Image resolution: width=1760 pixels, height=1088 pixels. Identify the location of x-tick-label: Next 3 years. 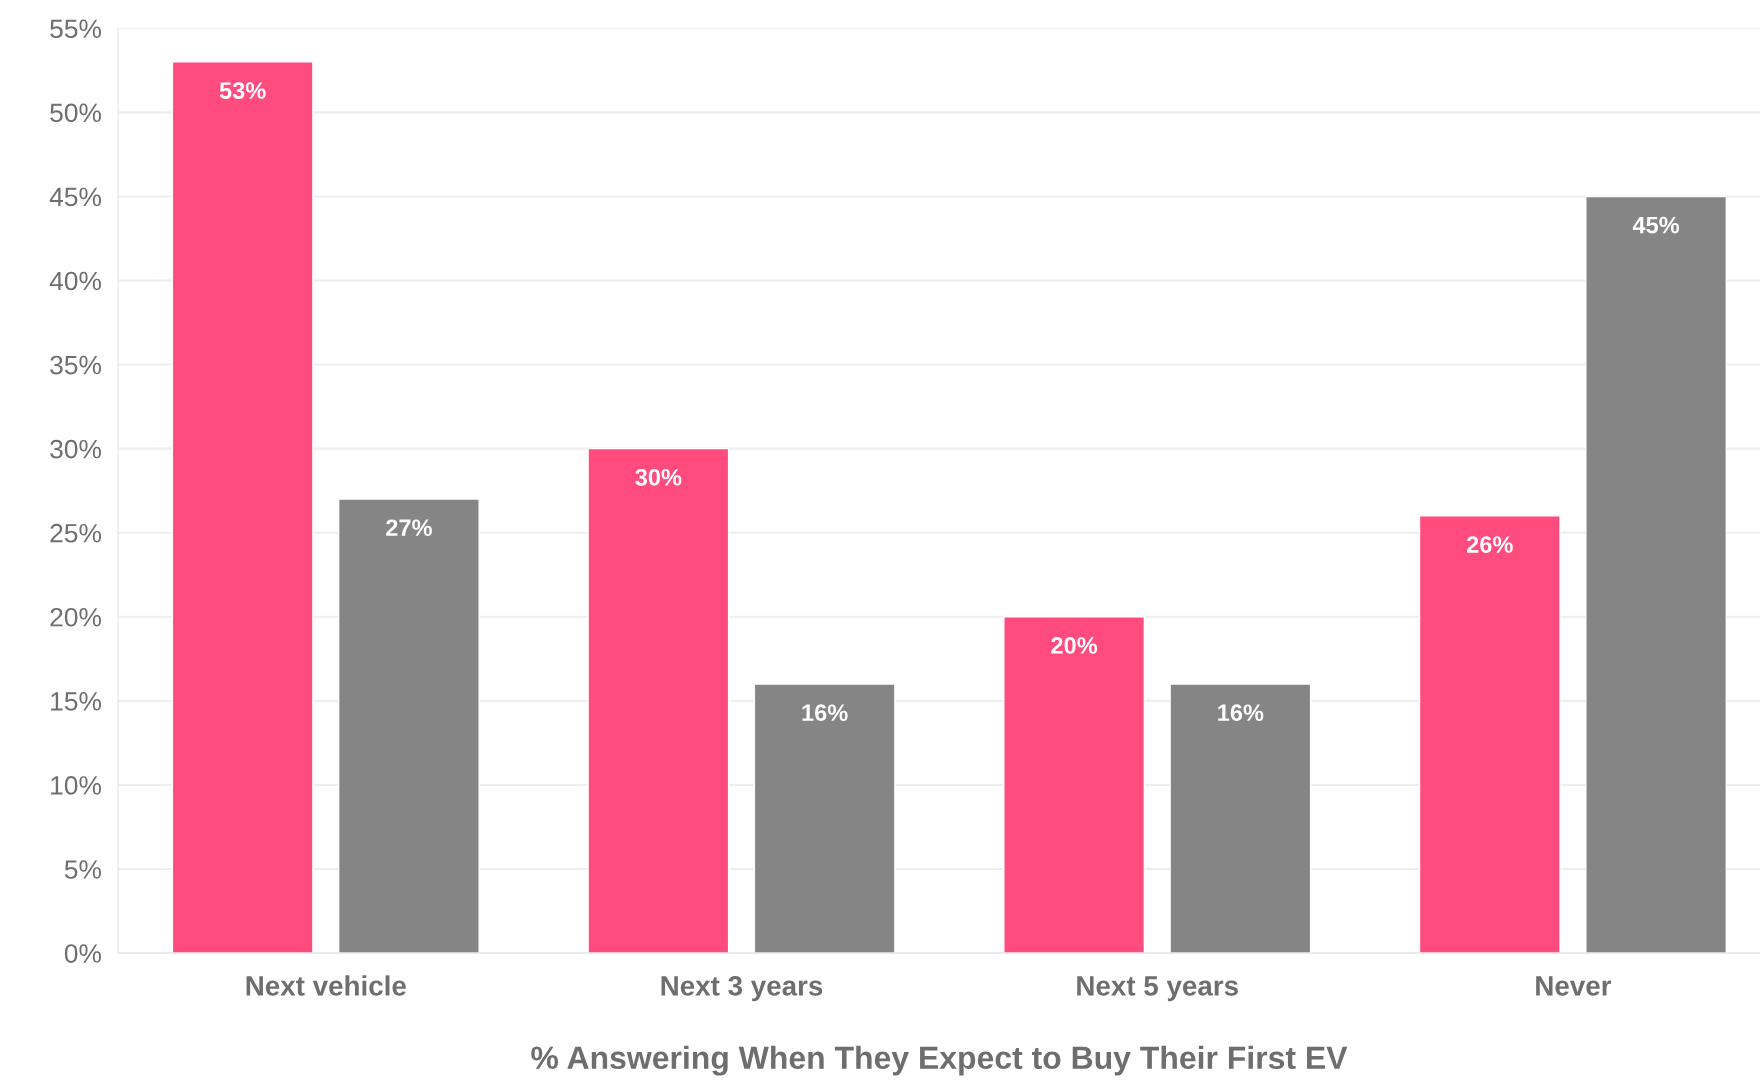
(742, 989).